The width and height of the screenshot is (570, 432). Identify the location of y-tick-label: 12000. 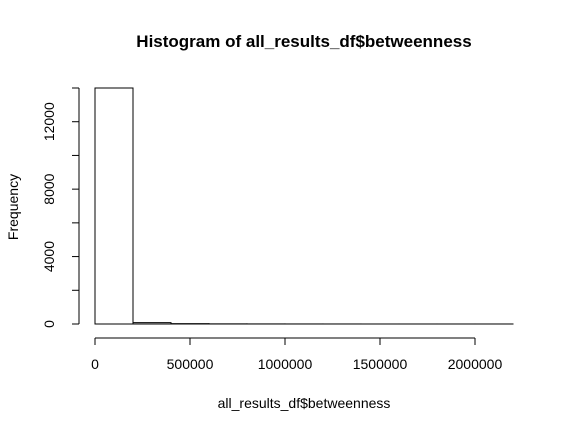
(49, 121).